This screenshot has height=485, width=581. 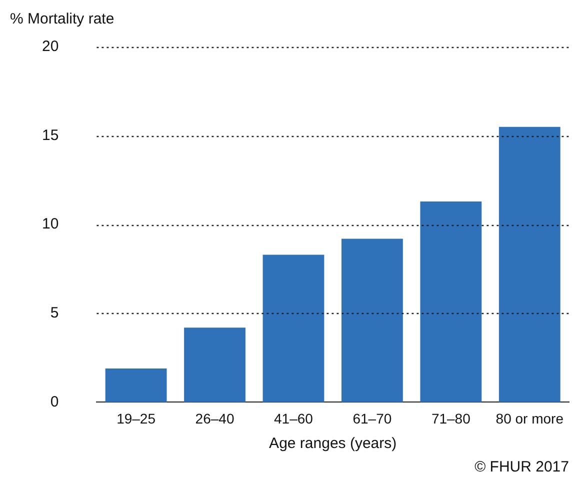 I want to click on x-tick-label: 41–60, so click(x=294, y=418).